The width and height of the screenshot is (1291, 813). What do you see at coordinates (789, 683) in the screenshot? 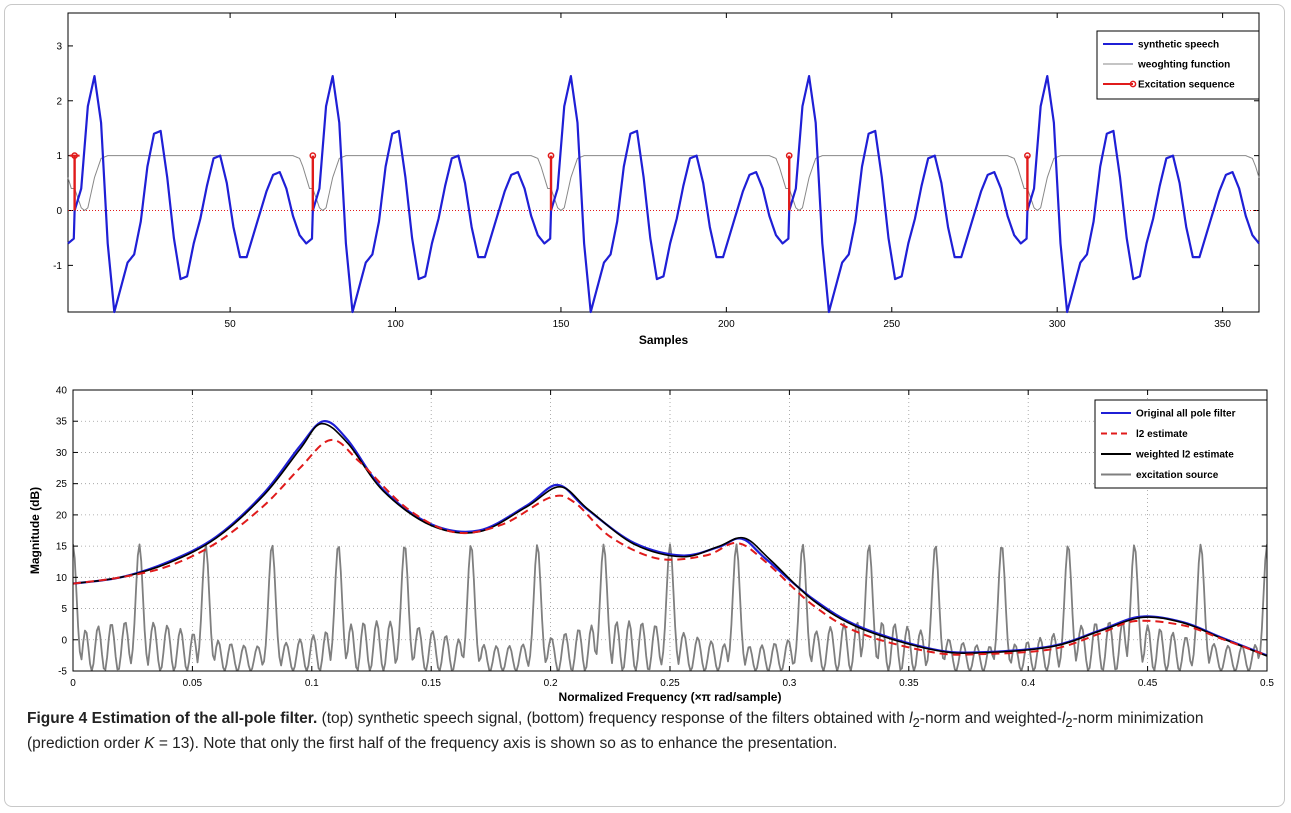
I see `bottom-x-tick-label: 0.3` at bounding box center [789, 683].